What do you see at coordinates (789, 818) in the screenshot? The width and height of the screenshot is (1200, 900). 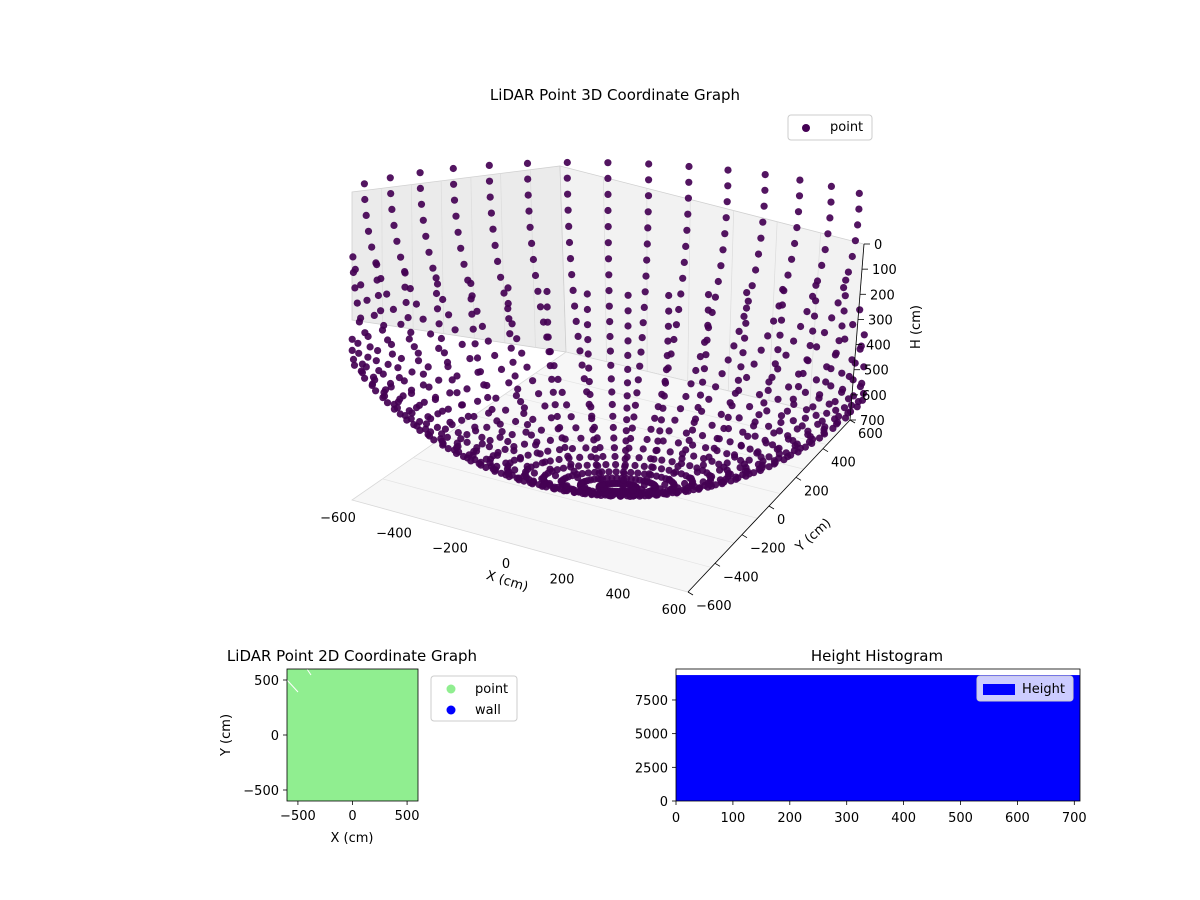 I see `x-tick-label-hist: 200` at bounding box center [789, 818].